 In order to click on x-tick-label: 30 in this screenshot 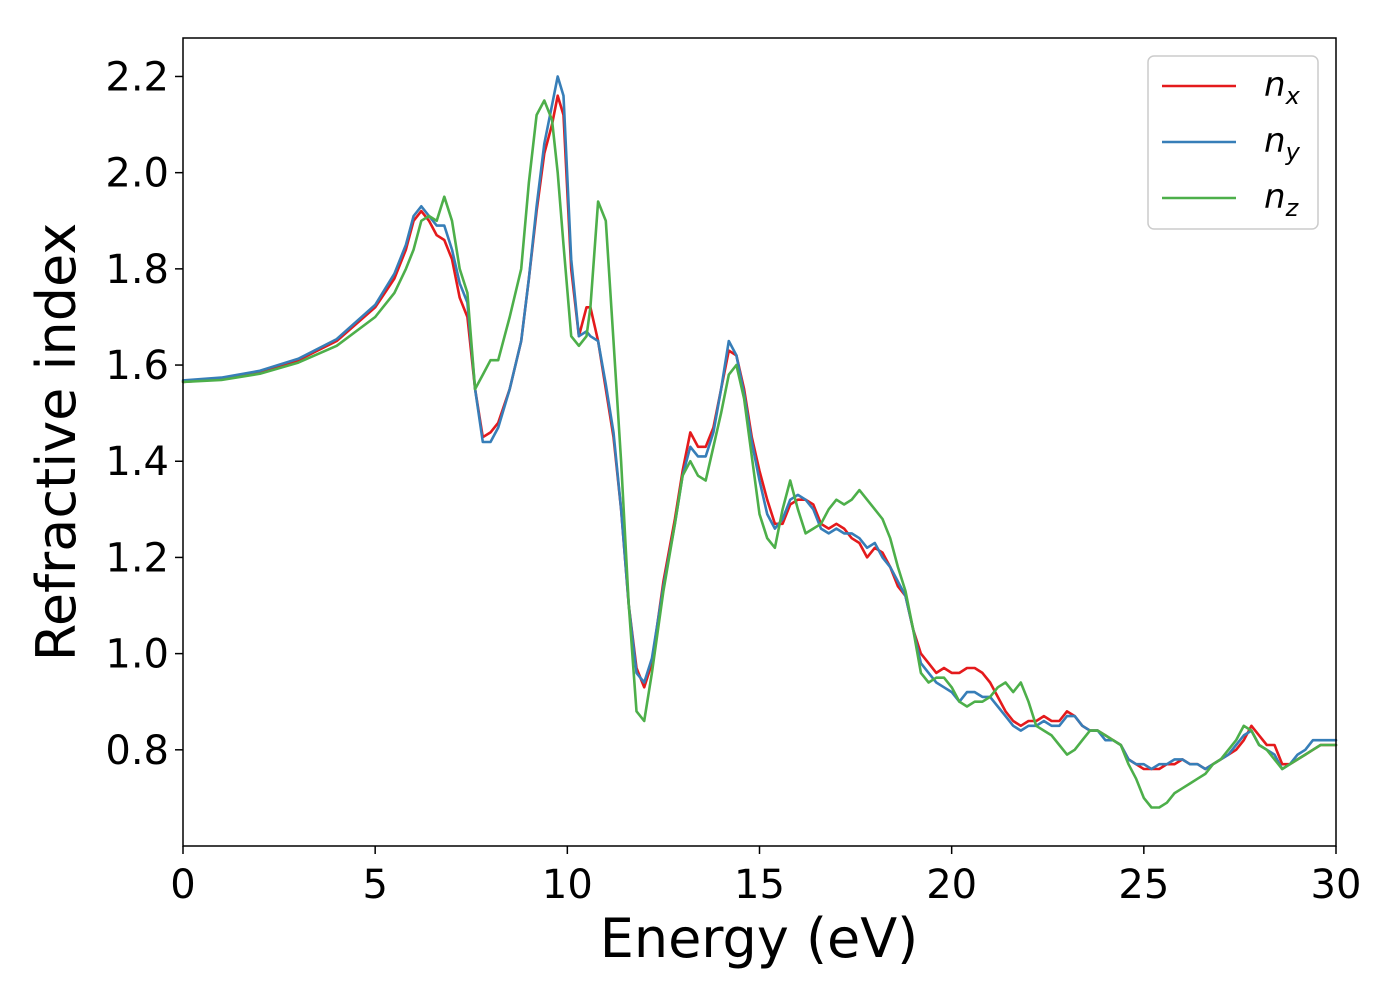, I will do `click(1336, 885)`.